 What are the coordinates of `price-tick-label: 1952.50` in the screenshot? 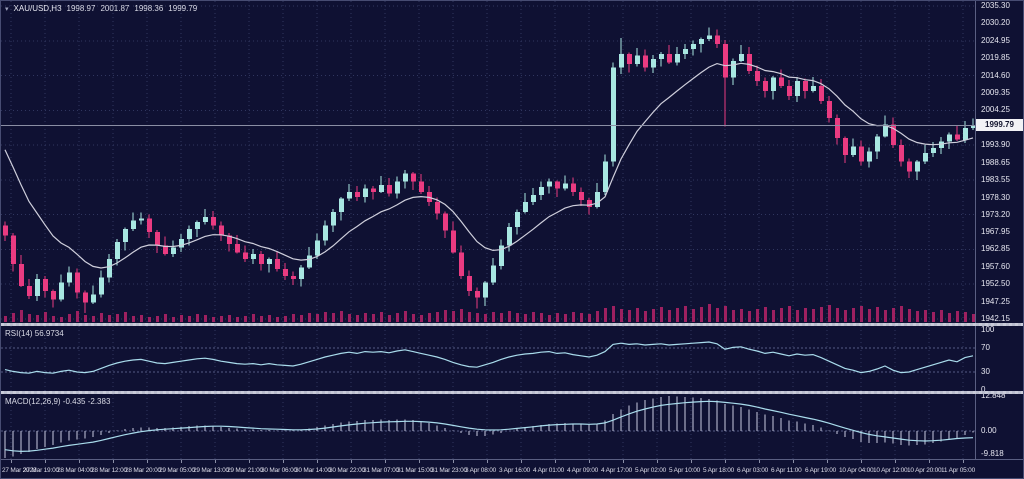 It's located at (995, 284).